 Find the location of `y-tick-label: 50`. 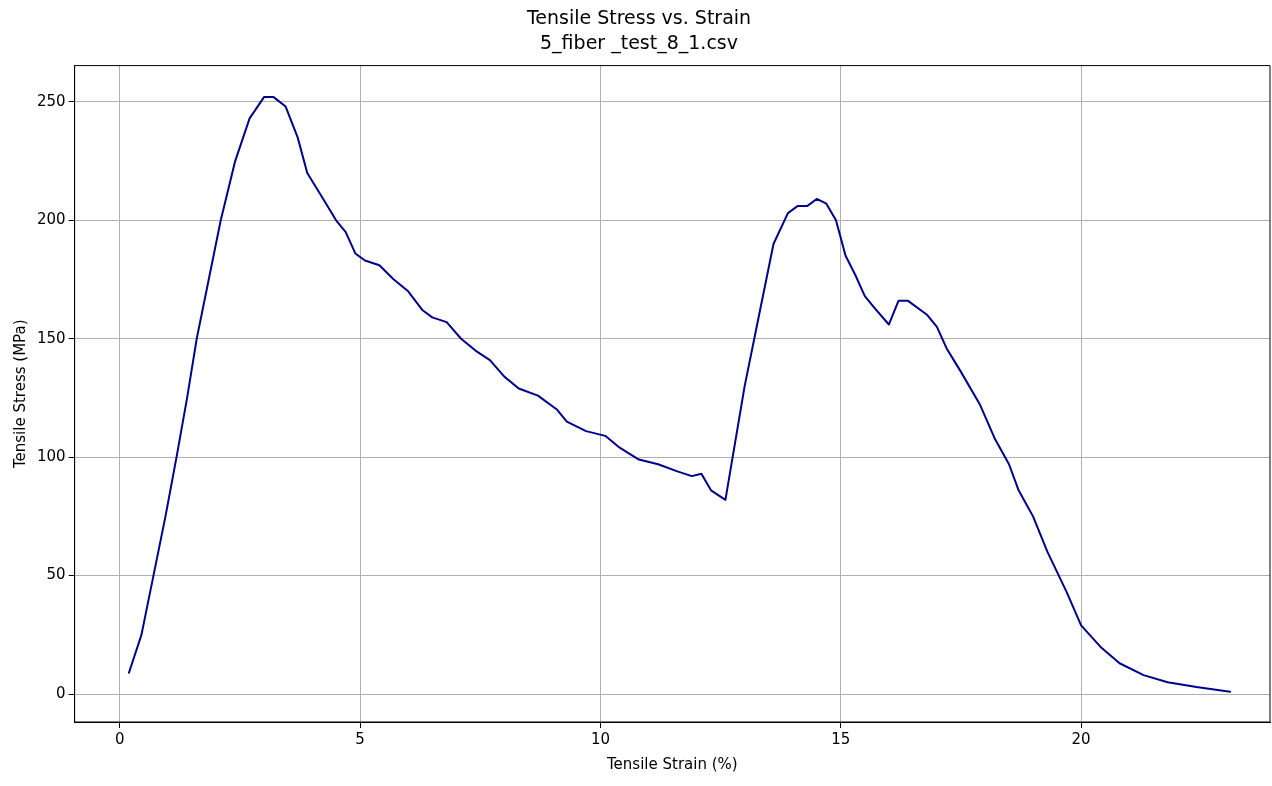

y-tick-label: 50 is located at coordinates (56, 574).